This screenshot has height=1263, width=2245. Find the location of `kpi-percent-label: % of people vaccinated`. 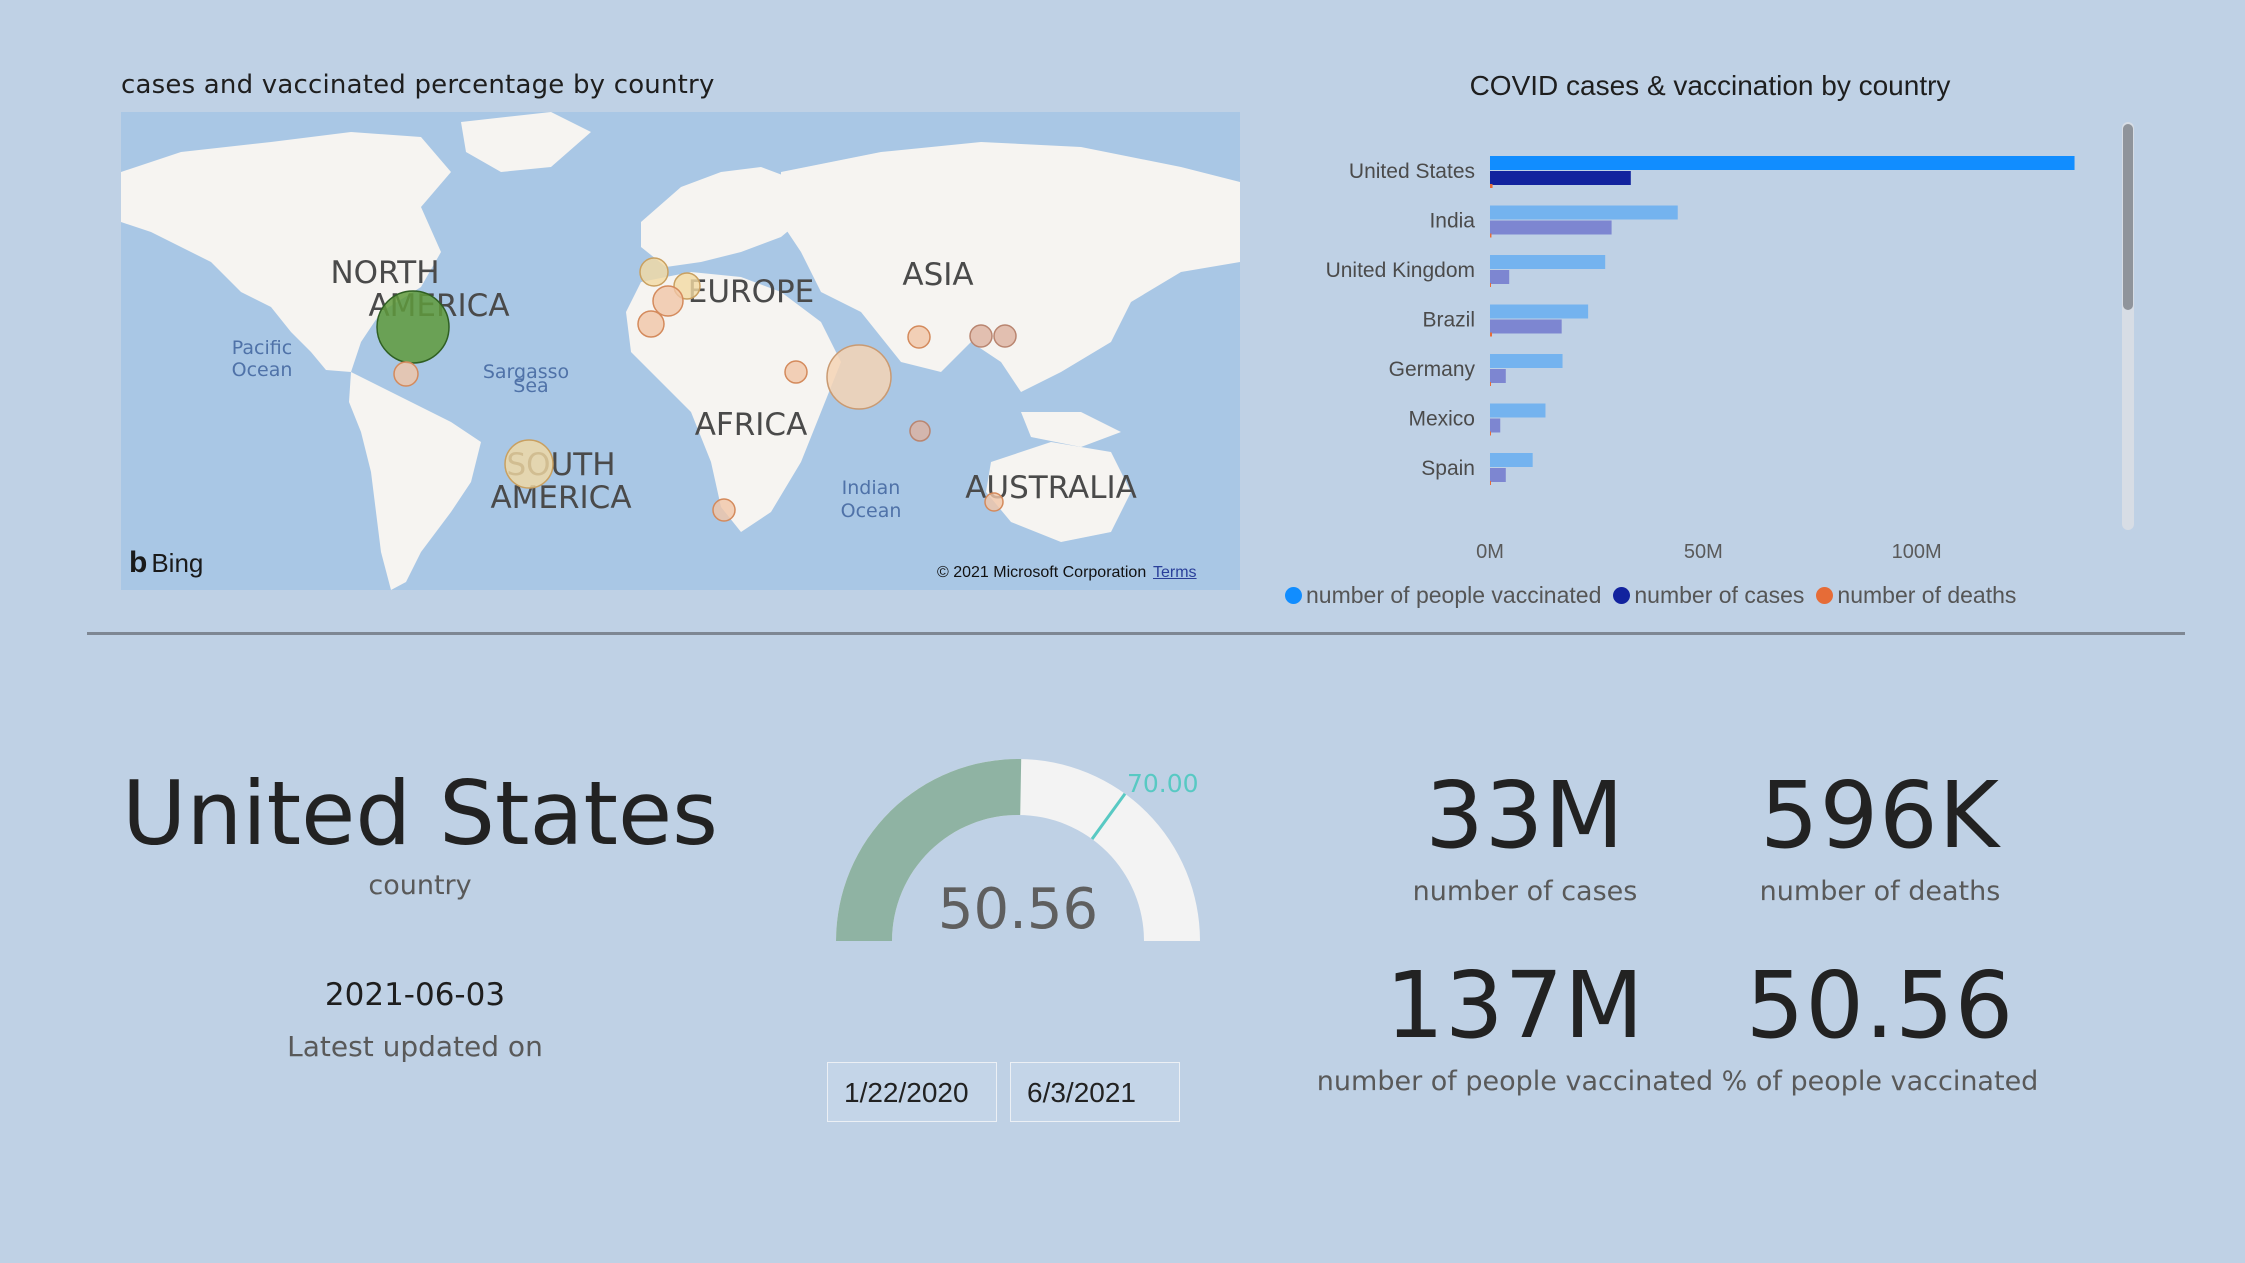

kpi-percent-label: % of people vaccinated is located at coordinates (1880, 1081).